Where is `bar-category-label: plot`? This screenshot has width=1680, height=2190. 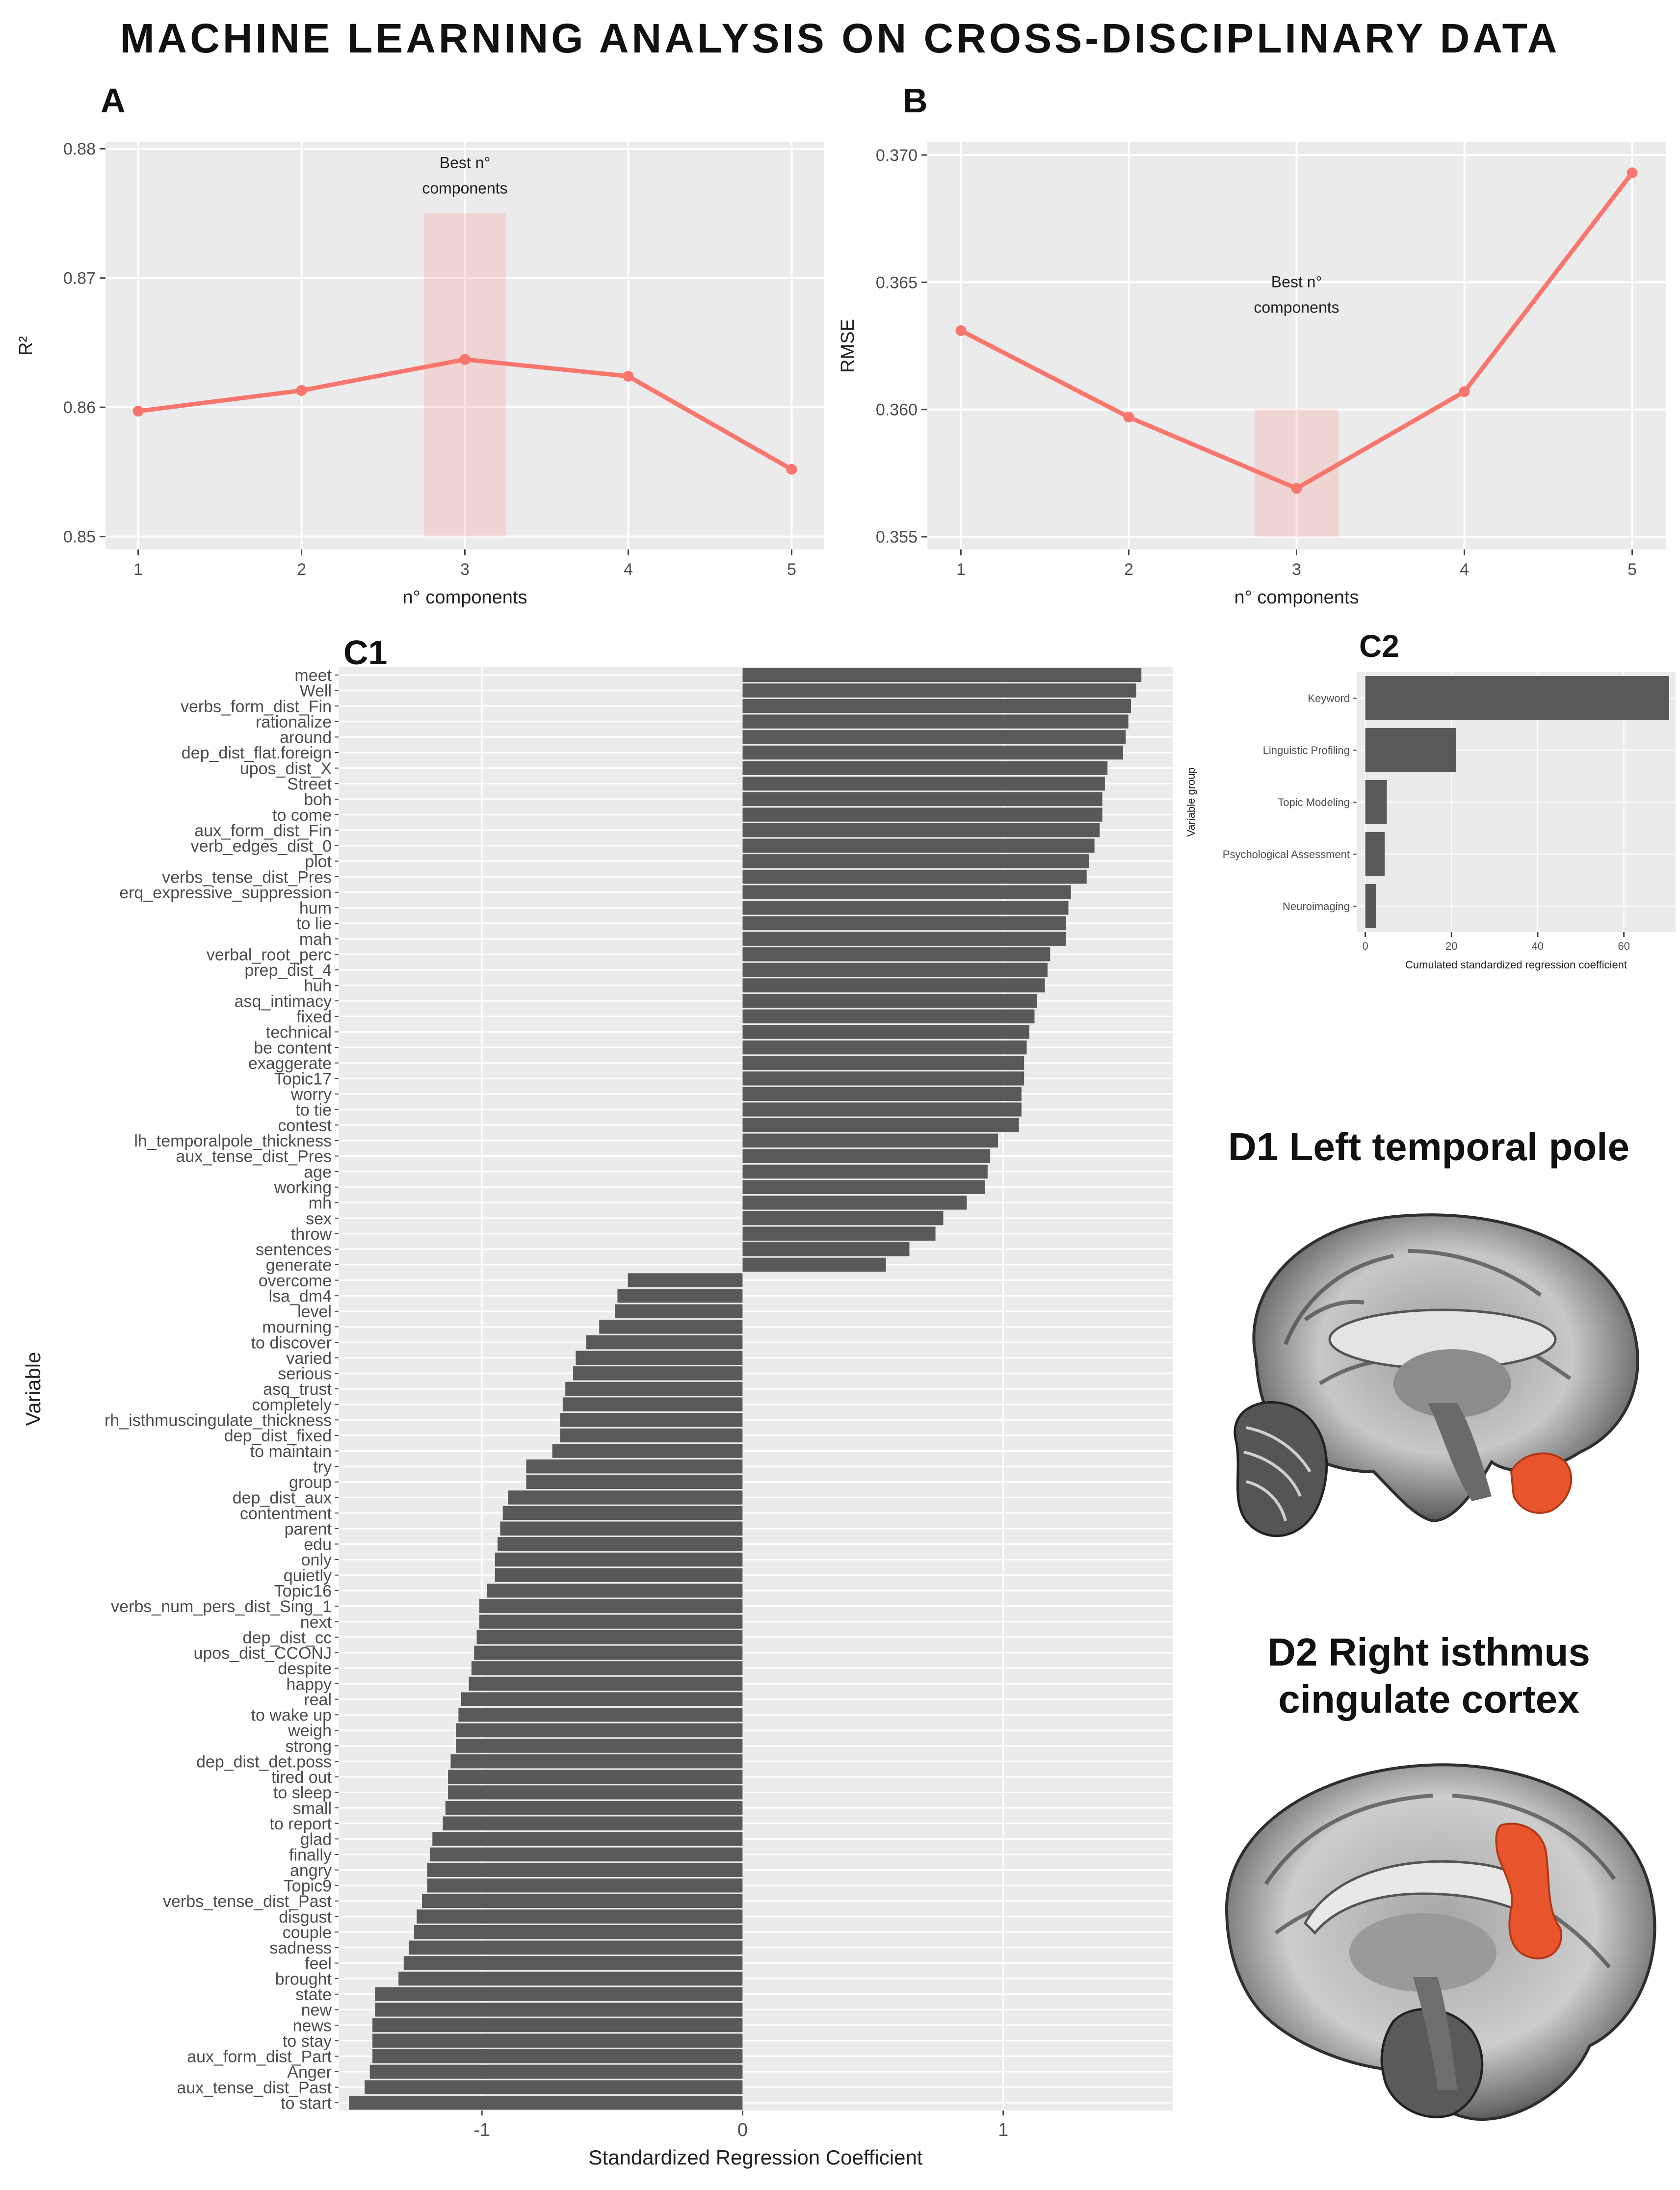
bar-category-label: plot is located at coordinates (318, 862).